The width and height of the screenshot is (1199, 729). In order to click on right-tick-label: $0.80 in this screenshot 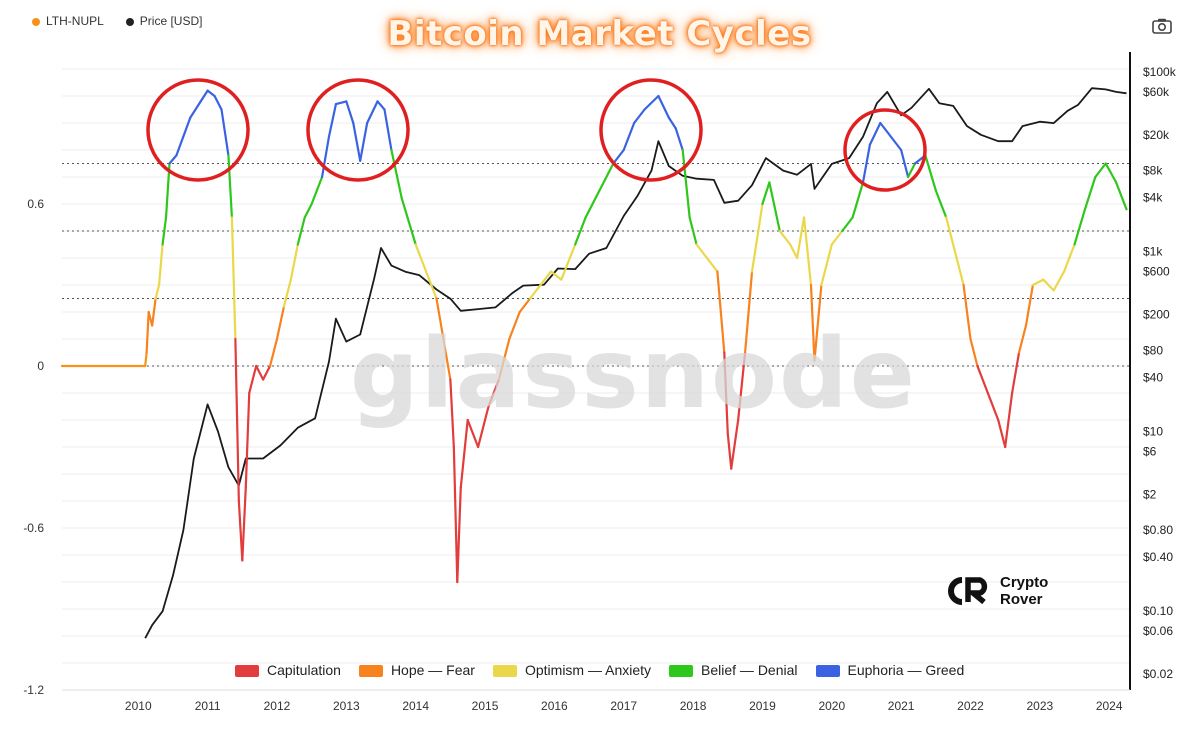, I will do `click(1158, 530)`.